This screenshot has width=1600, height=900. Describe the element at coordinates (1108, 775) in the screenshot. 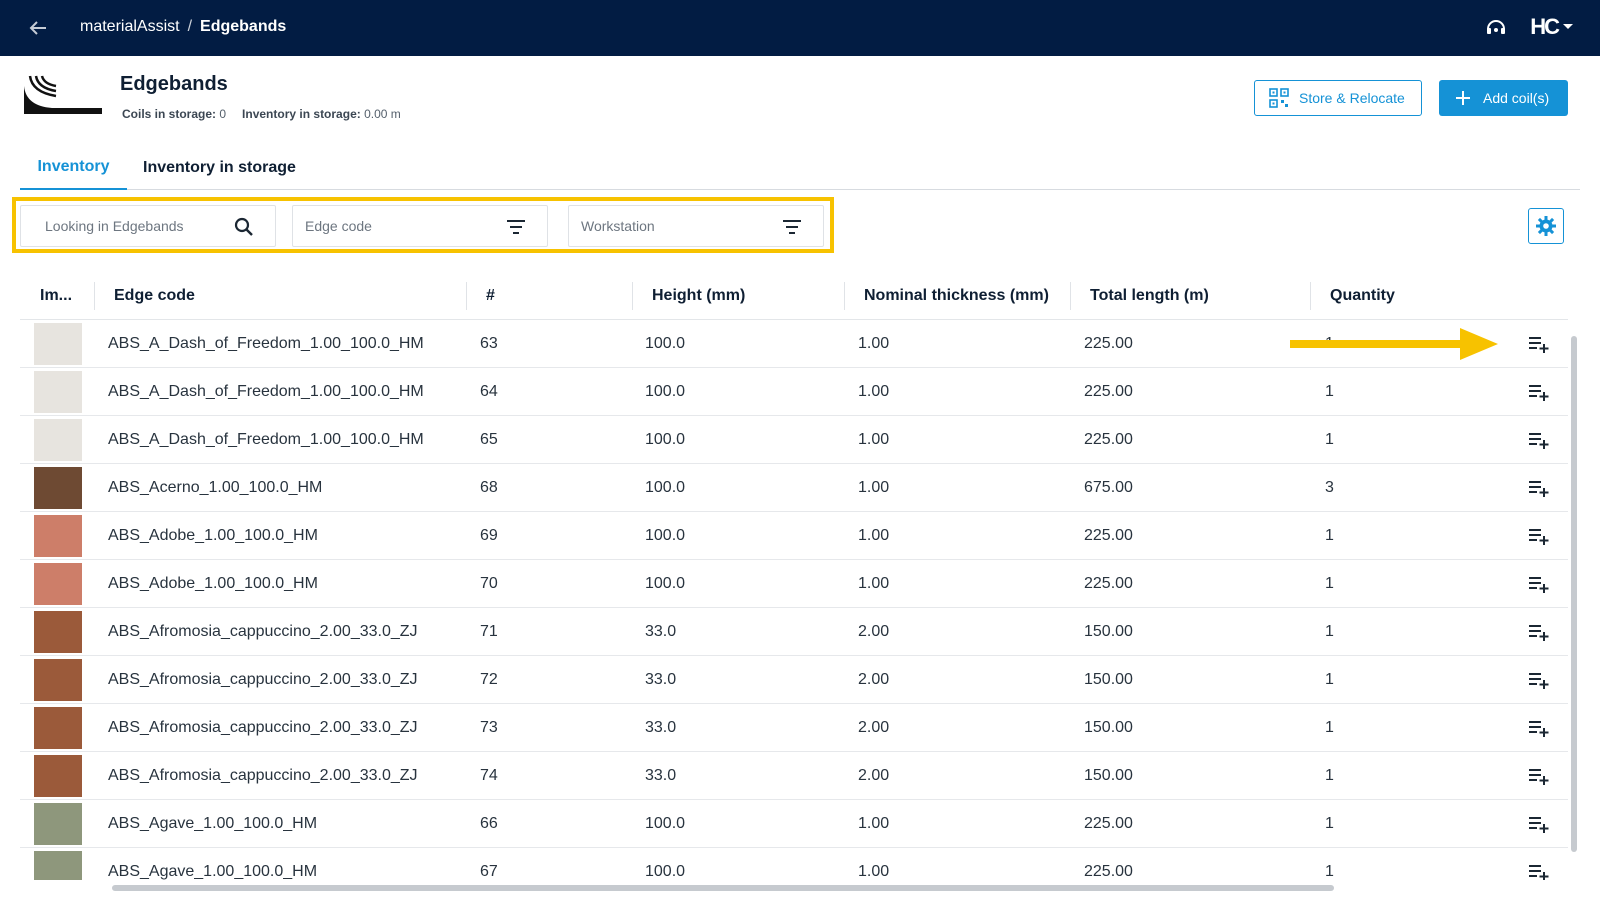

I see `total-length-cell: 150.00` at that location.